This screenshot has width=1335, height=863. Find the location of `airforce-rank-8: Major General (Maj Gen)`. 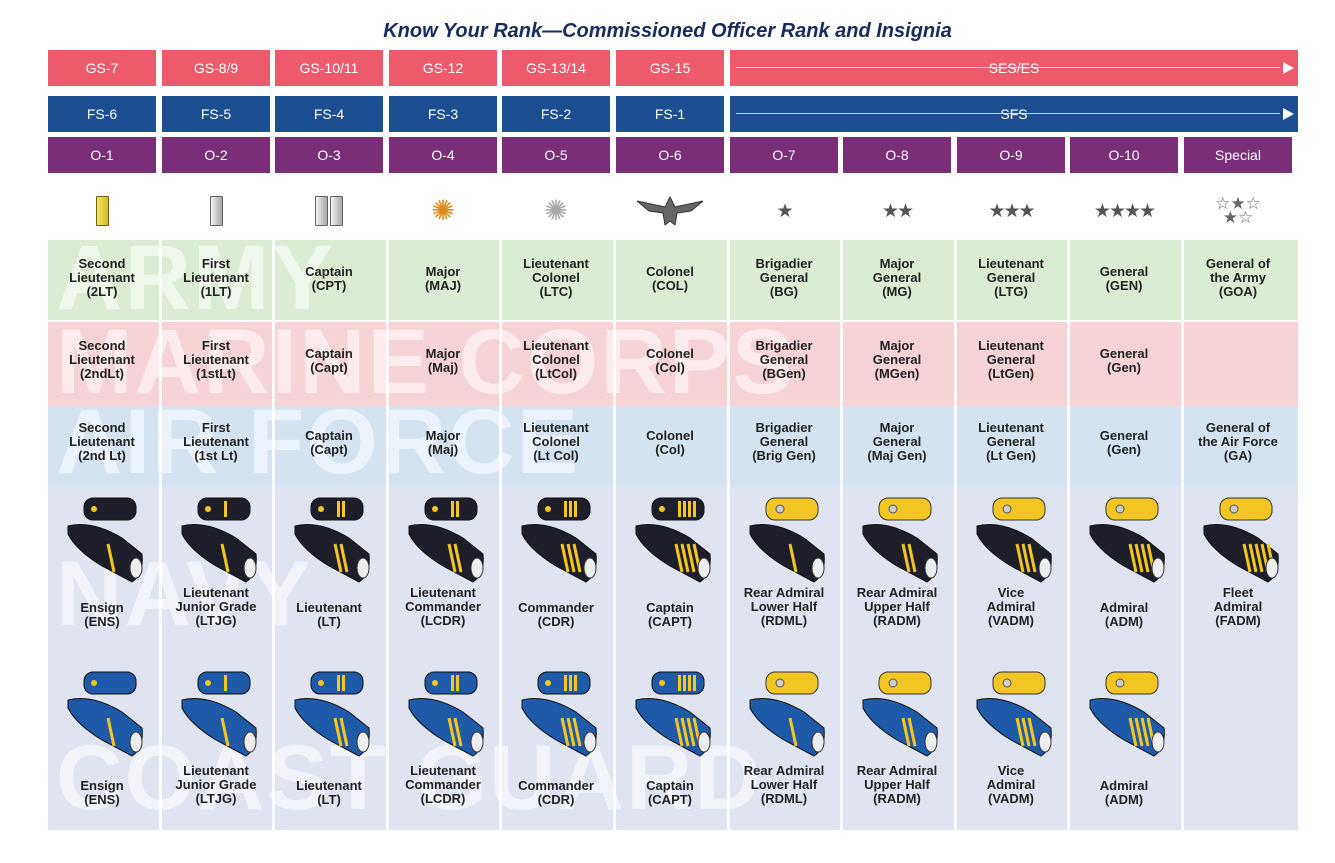

airforce-rank-8: Major General (Maj Gen) is located at coordinates (897, 442).